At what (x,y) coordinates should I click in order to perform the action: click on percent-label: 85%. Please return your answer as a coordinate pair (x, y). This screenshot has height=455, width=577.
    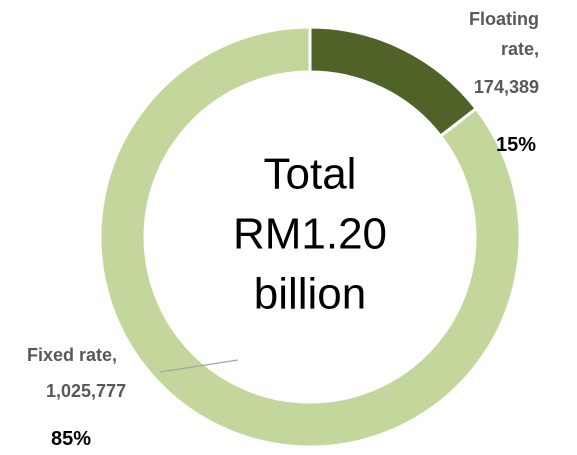
    Looking at the image, I should click on (71, 439).